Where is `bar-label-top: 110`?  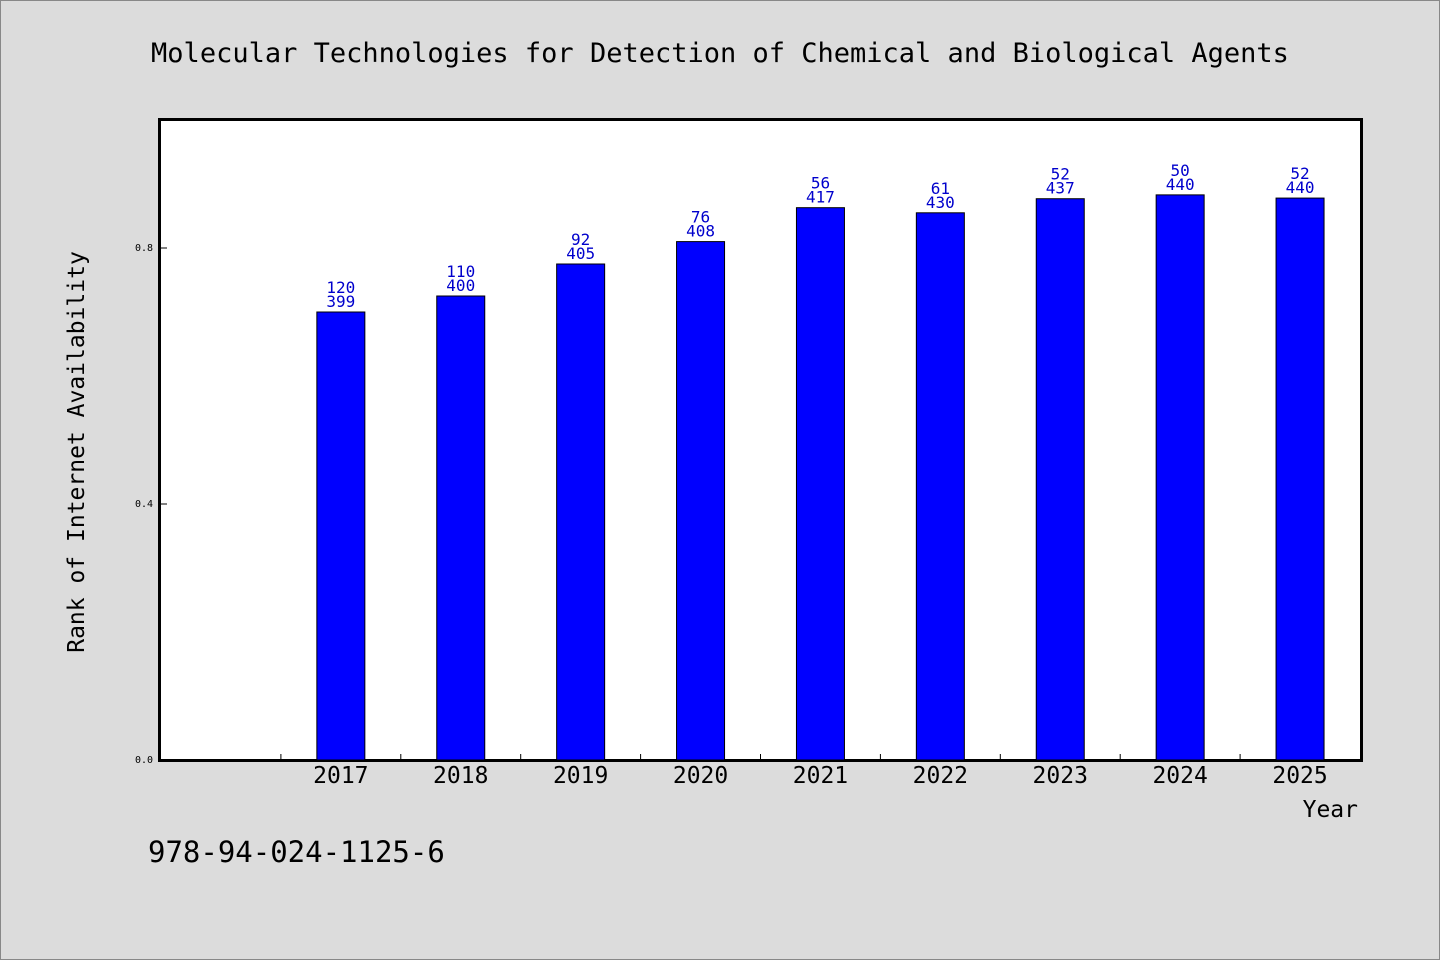
bar-label-top: 110 is located at coordinates (460, 271).